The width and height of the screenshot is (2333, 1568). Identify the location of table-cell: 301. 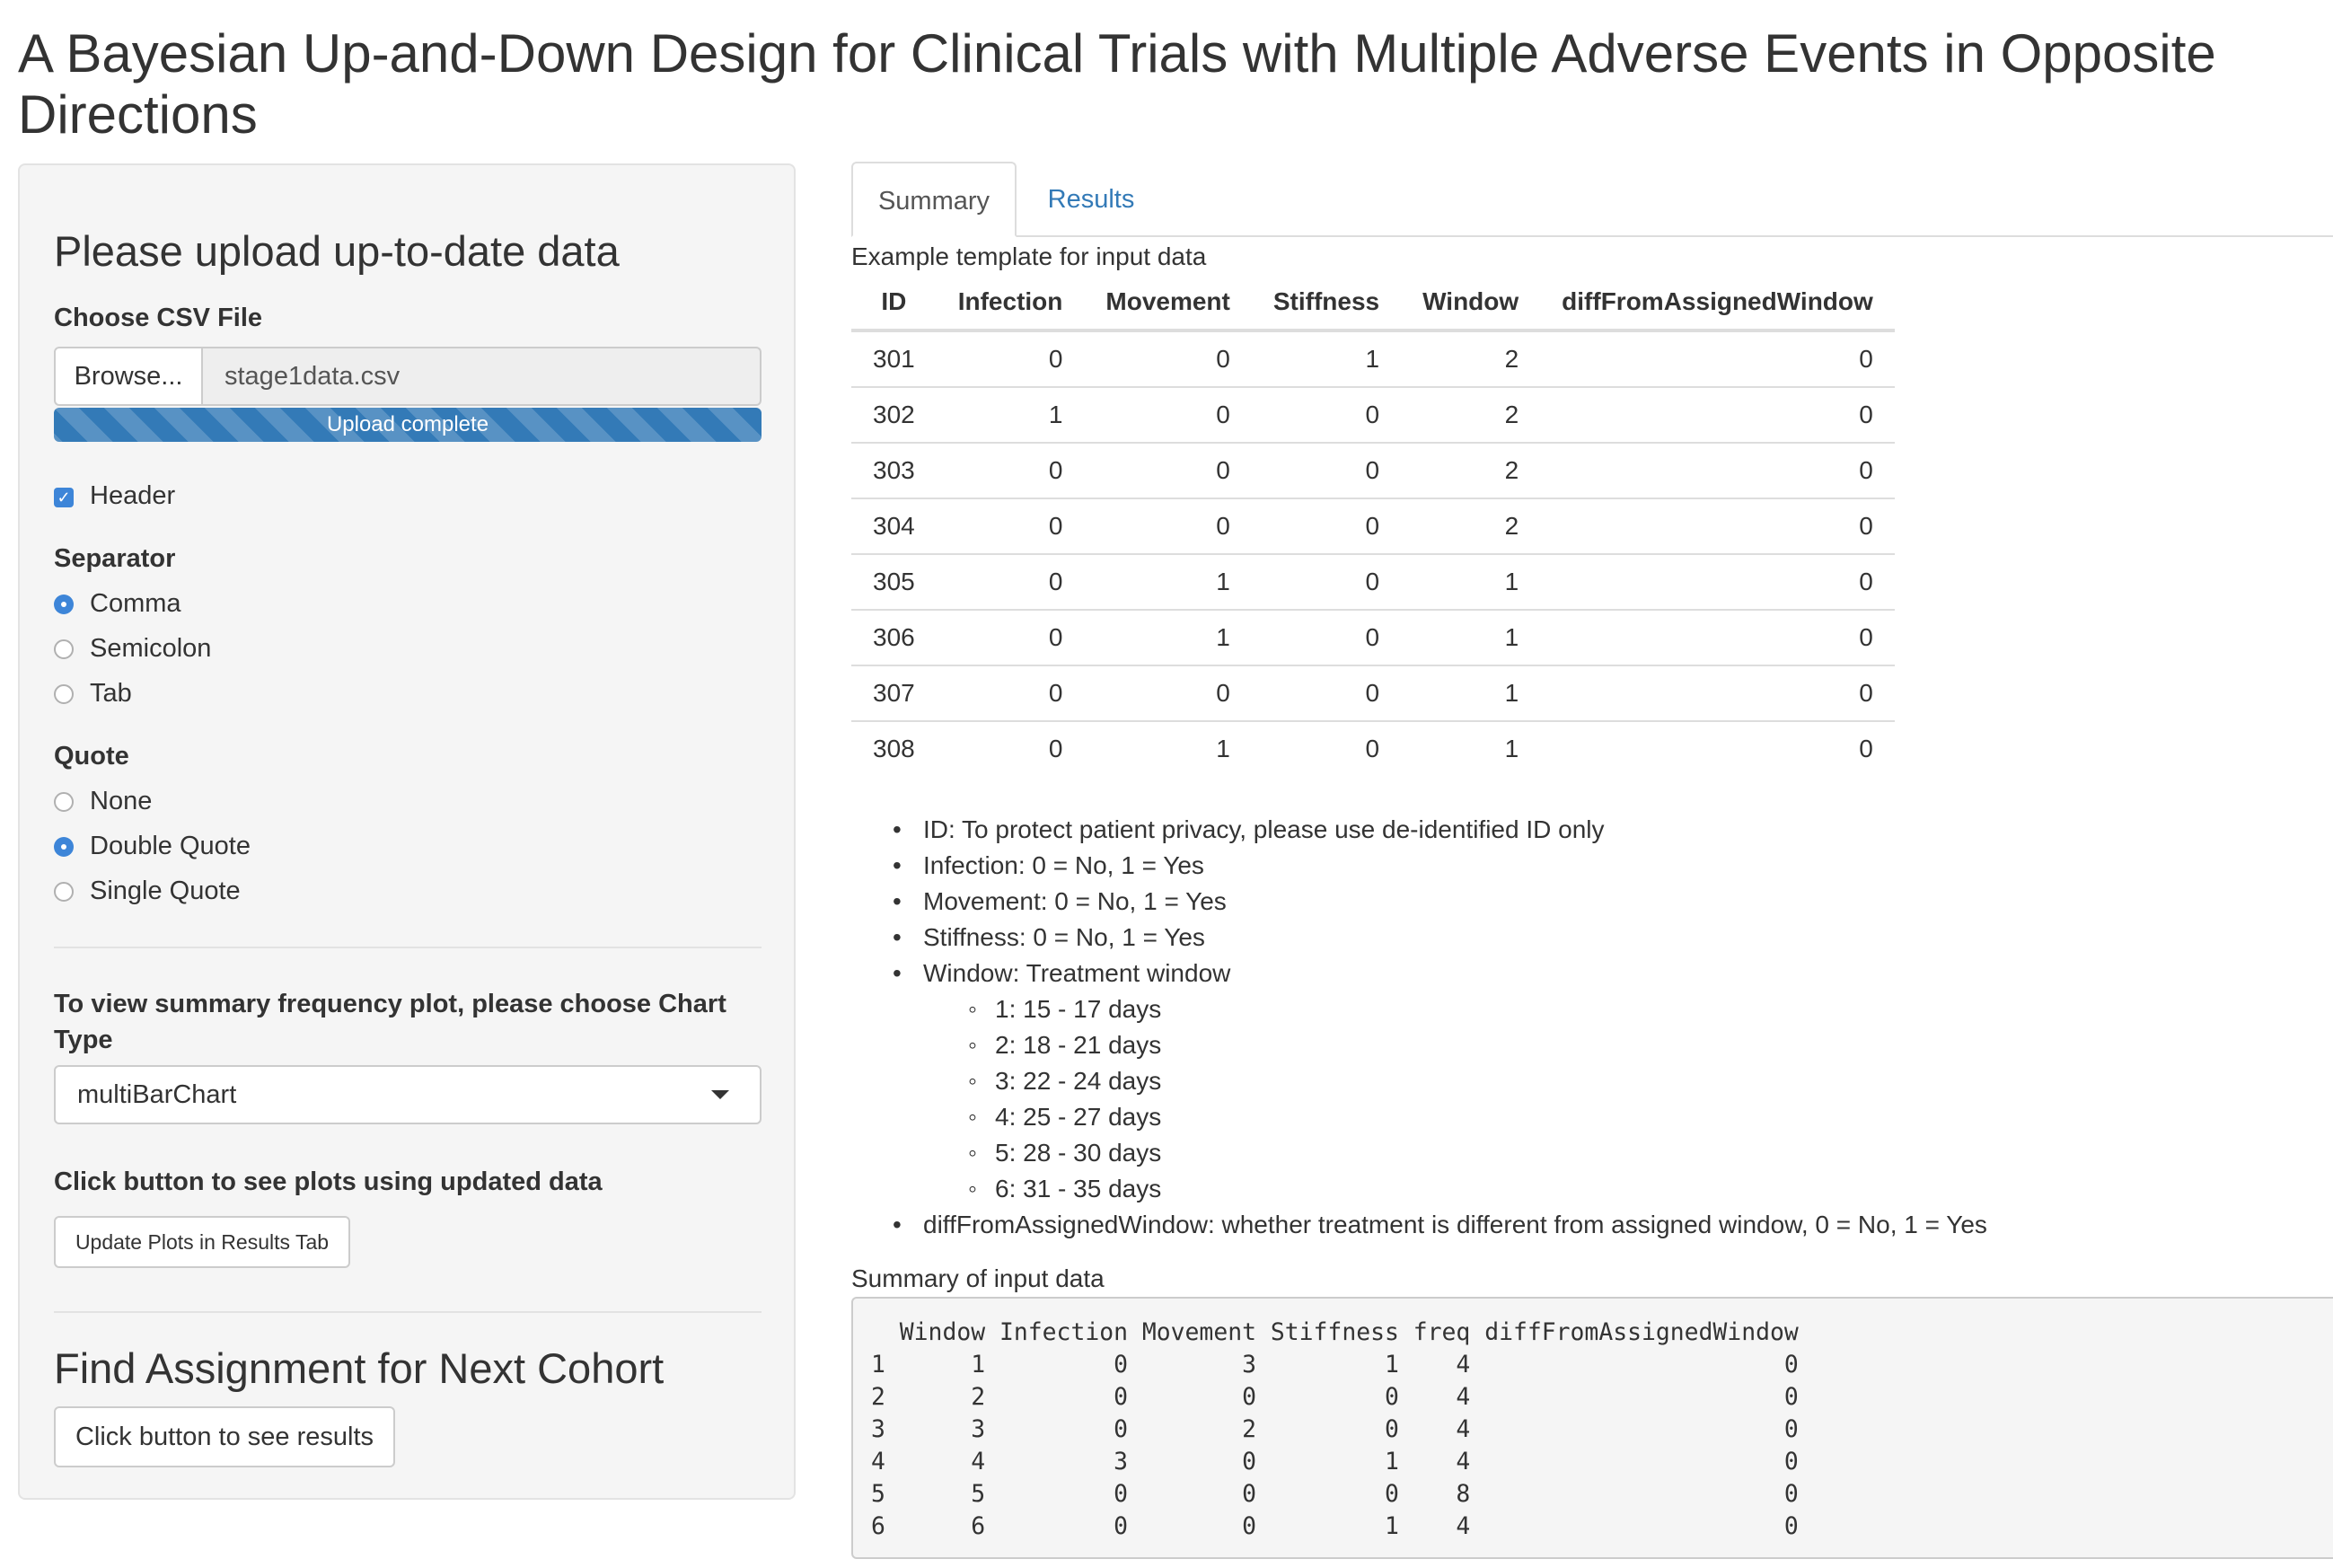
(894, 358).